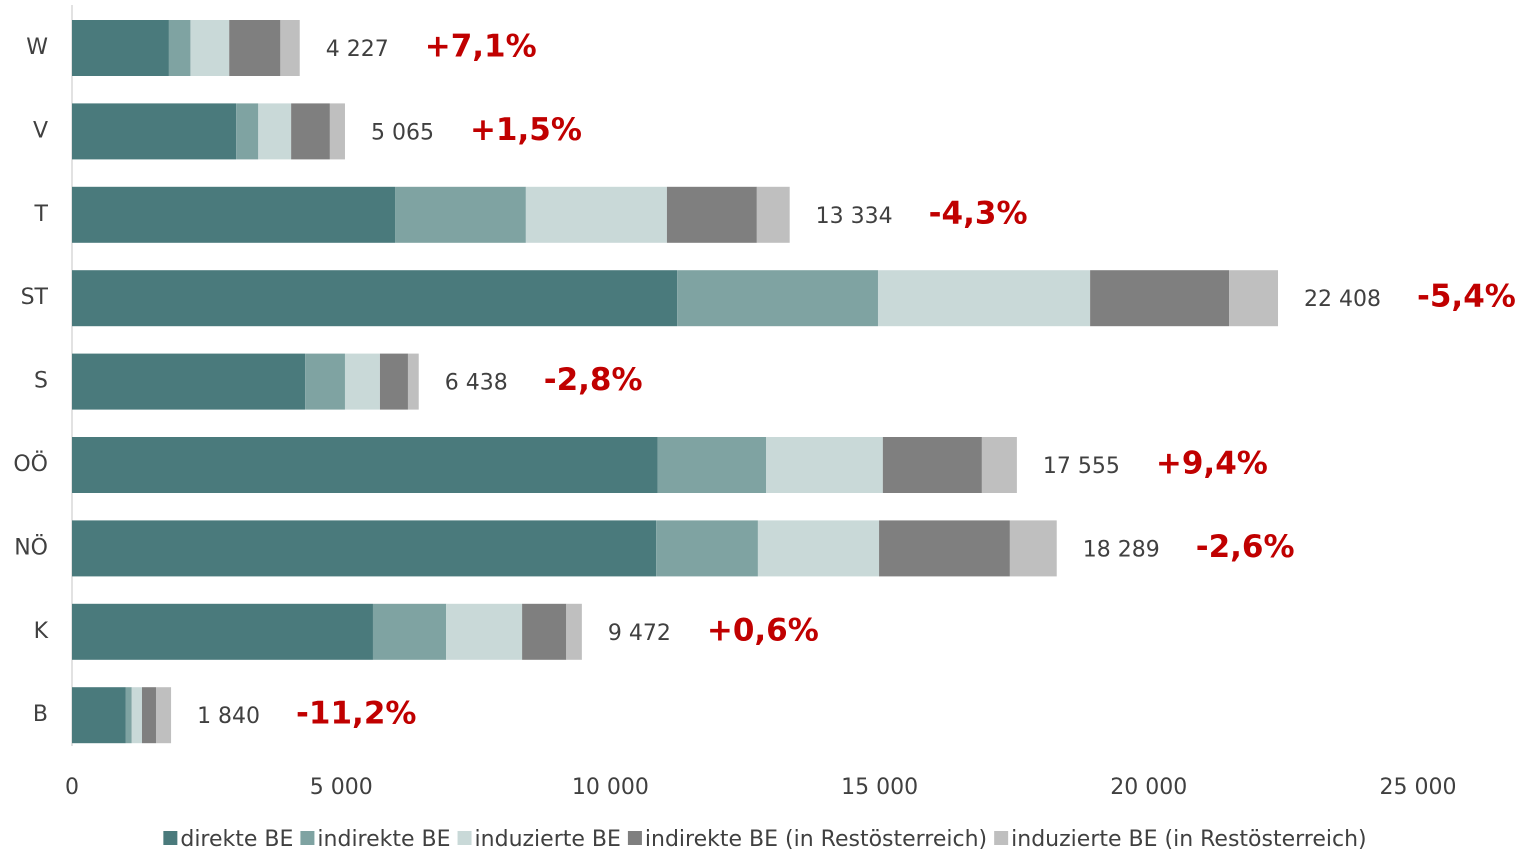 The height and width of the screenshot is (858, 1521). Describe the element at coordinates (1081, 466) in the screenshot. I see `total-label: 17 555` at that location.